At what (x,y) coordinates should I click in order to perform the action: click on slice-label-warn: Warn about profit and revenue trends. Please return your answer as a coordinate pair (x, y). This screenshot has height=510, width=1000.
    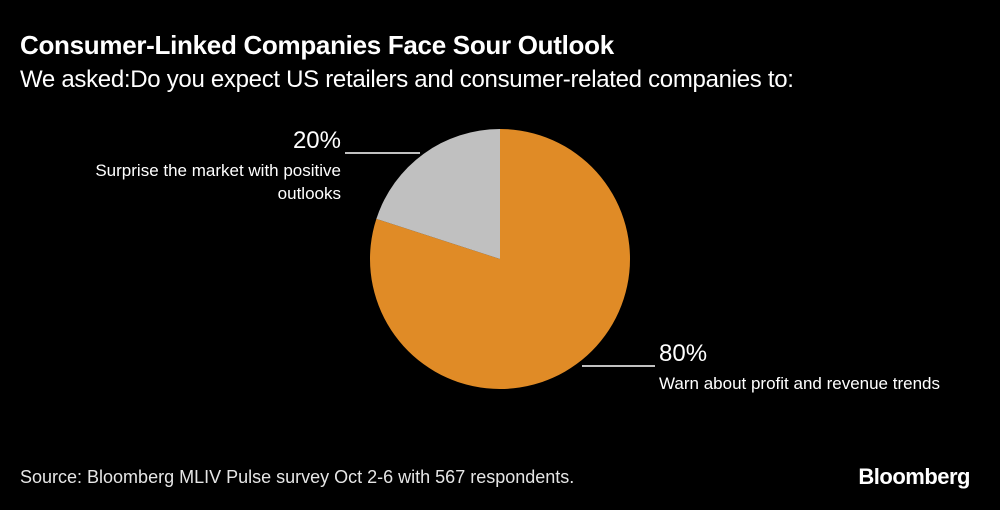
    Looking at the image, I should click on (799, 383).